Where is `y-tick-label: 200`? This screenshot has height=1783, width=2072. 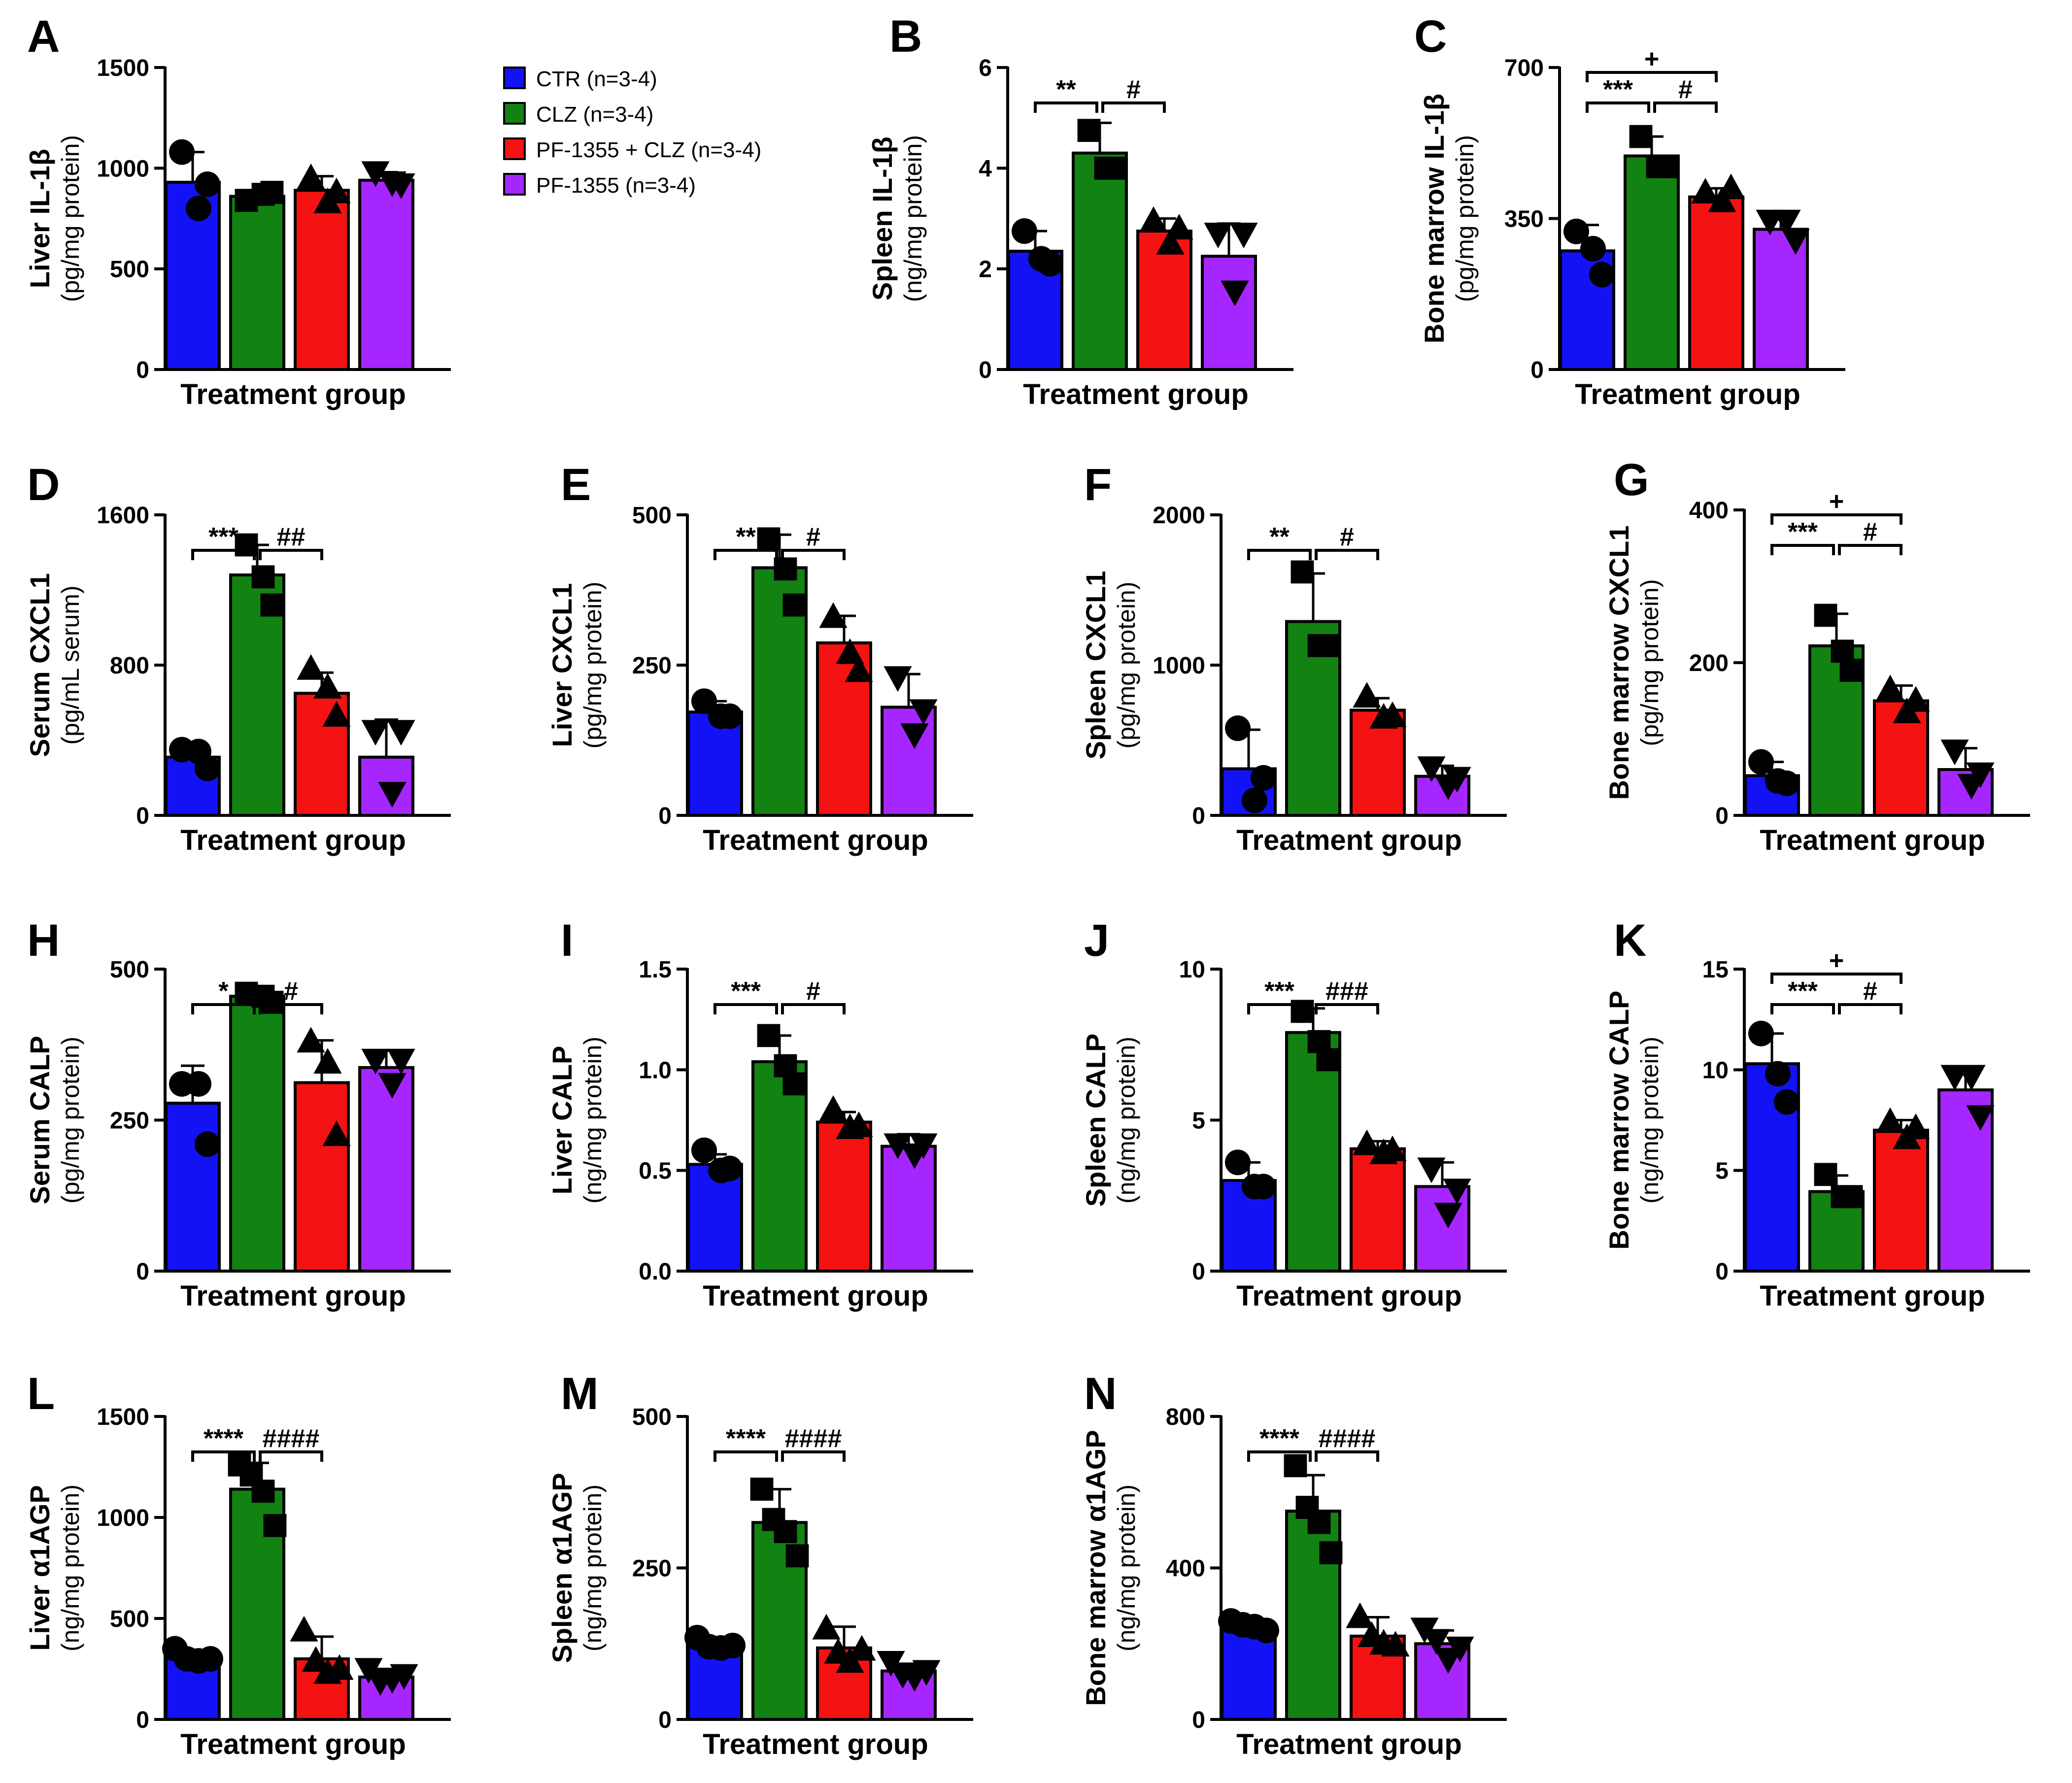 y-tick-label: 200 is located at coordinates (1709, 663).